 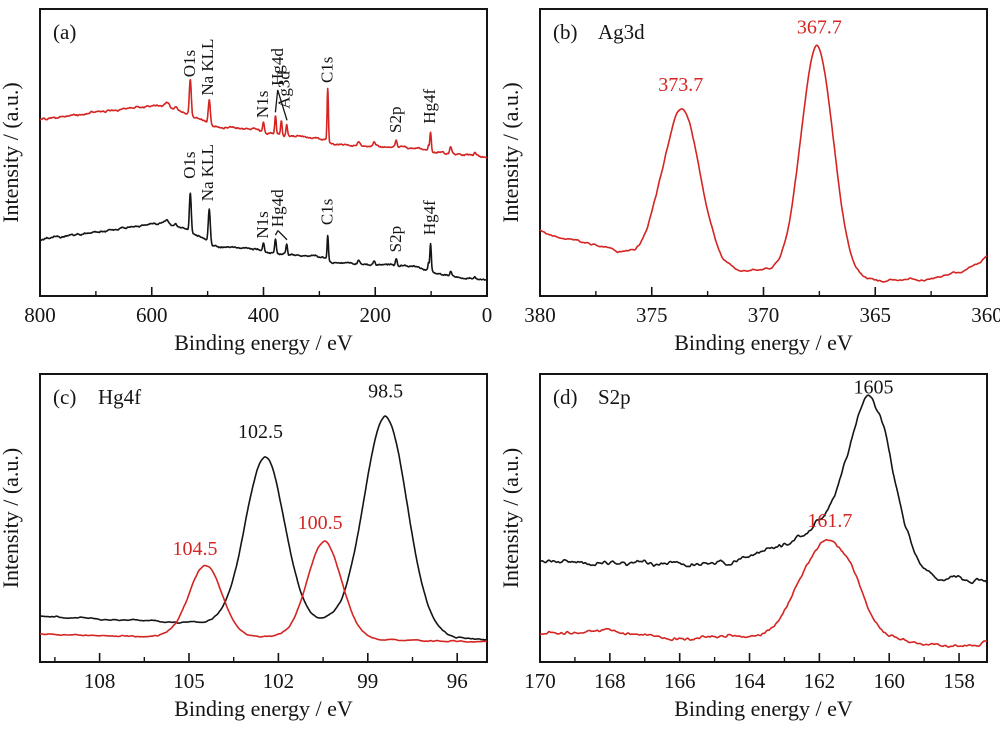 What do you see at coordinates (487, 315) in the screenshot?
I see `x-tick-label: 0` at bounding box center [487, 315].